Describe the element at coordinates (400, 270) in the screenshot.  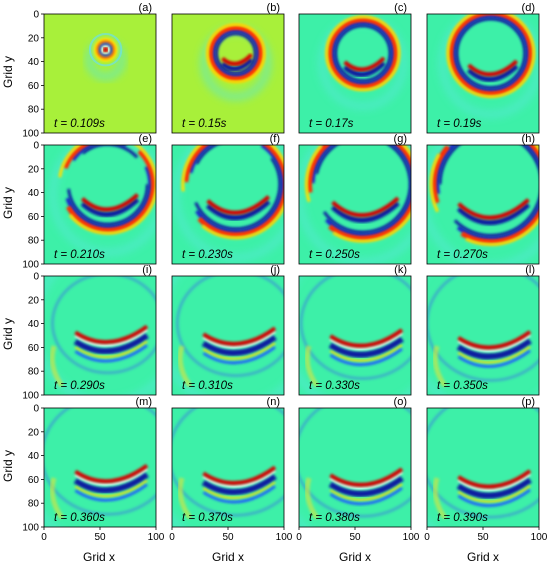
I see `panel-label: (k)` at that location.